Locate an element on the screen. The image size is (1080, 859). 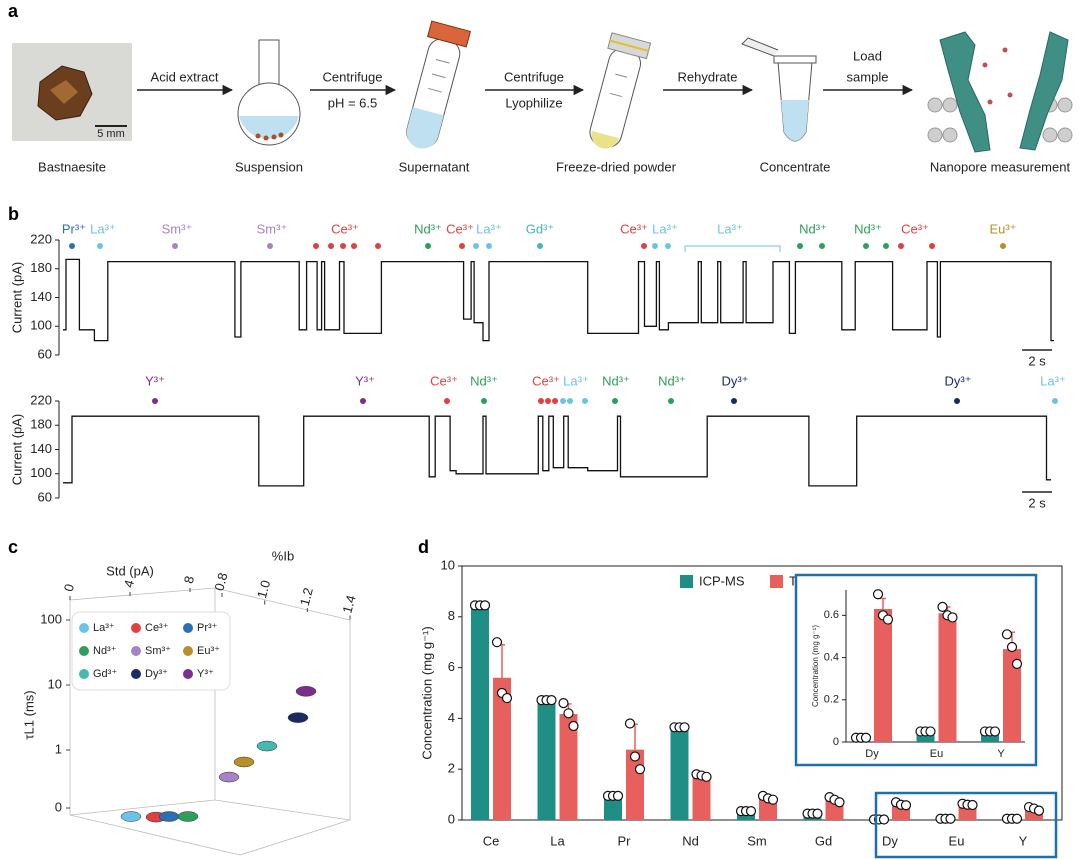
x-tick-label: Eu is located at coordinates (936, 754).